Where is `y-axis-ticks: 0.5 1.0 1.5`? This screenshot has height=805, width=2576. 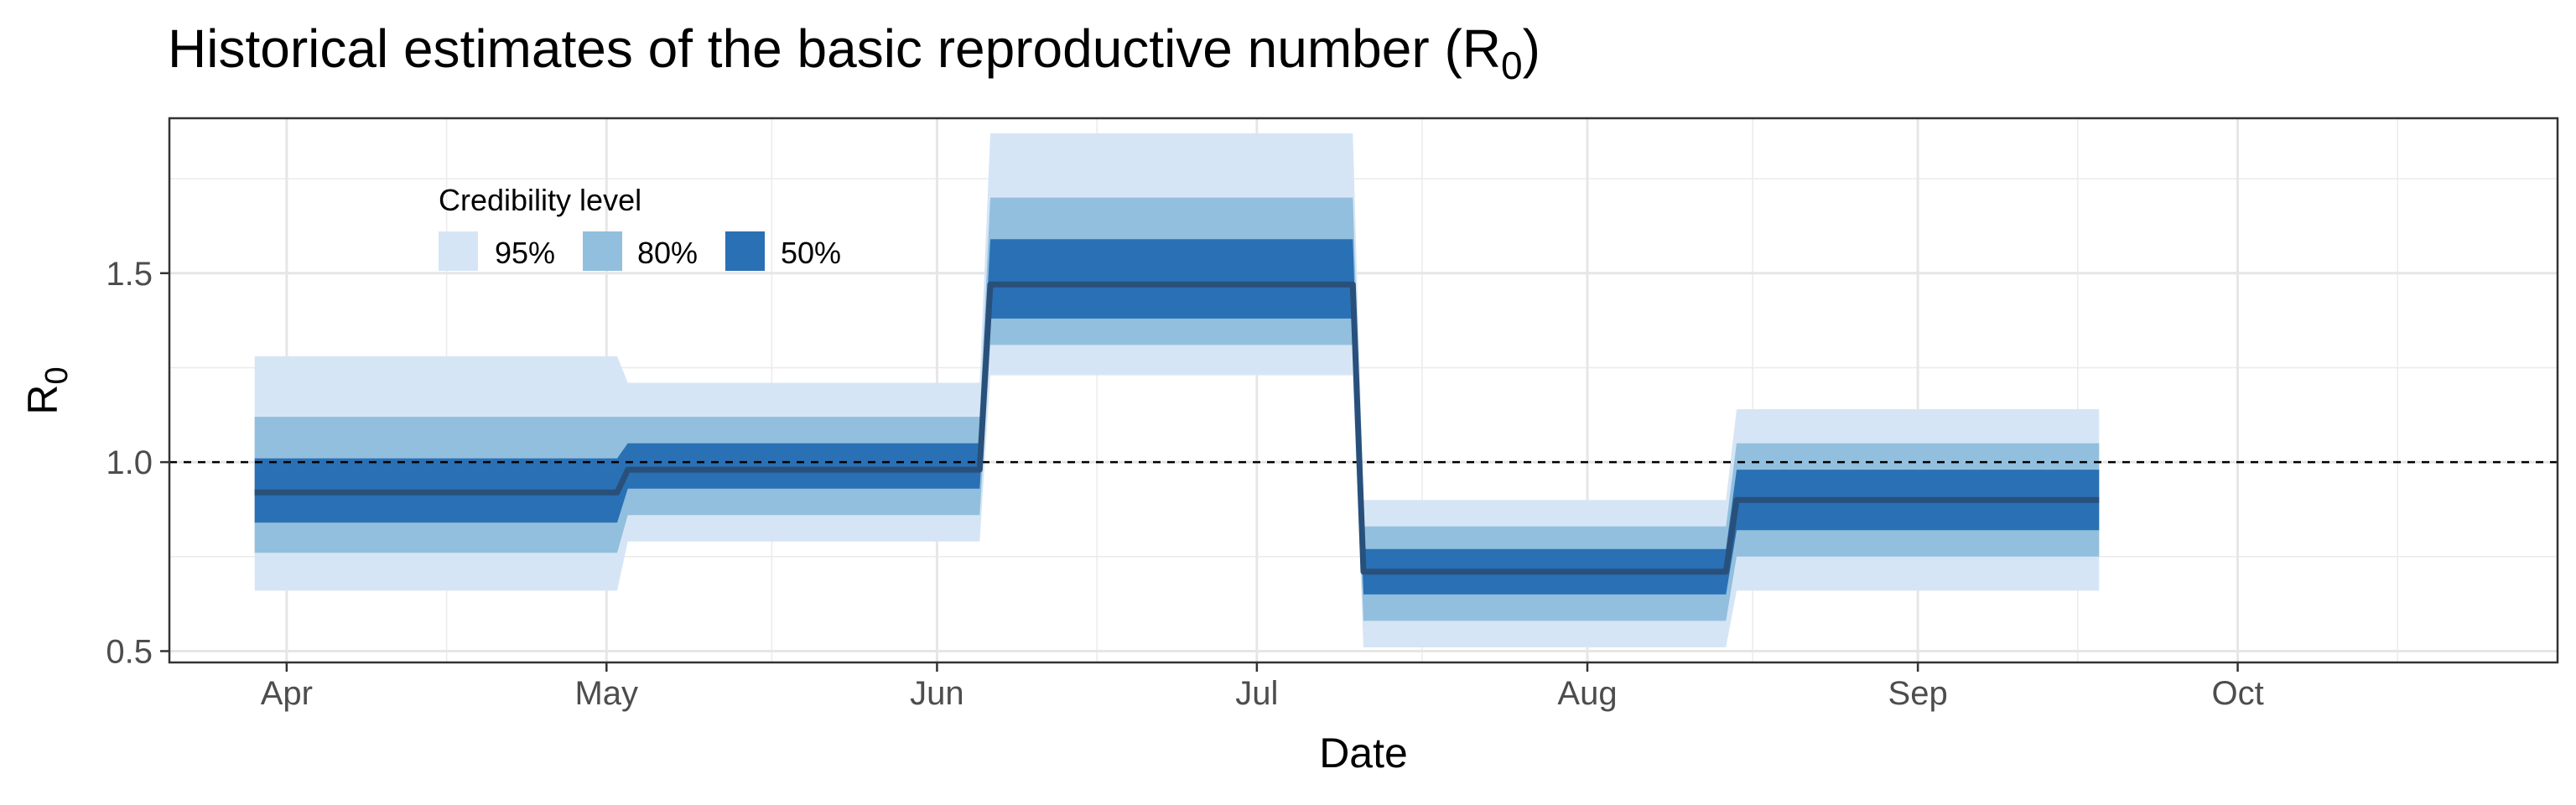
y-axis-ticks: 0.5 1.0 1.5 is located at coordinates (137, 463).